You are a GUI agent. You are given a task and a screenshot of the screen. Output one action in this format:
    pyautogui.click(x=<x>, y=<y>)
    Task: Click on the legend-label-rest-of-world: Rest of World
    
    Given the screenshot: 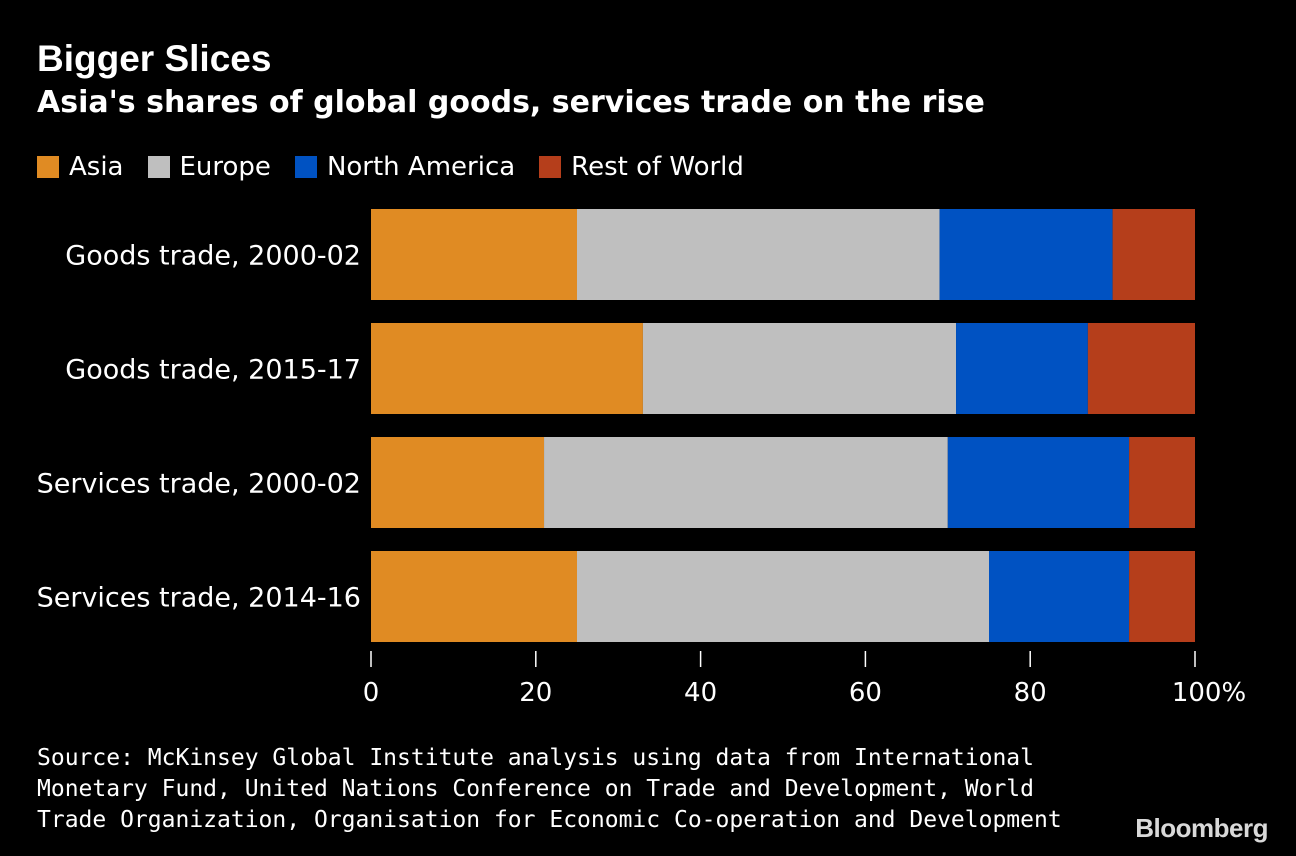 What is the action you would take?
    pyautogui.click(x=657, y=167)
    